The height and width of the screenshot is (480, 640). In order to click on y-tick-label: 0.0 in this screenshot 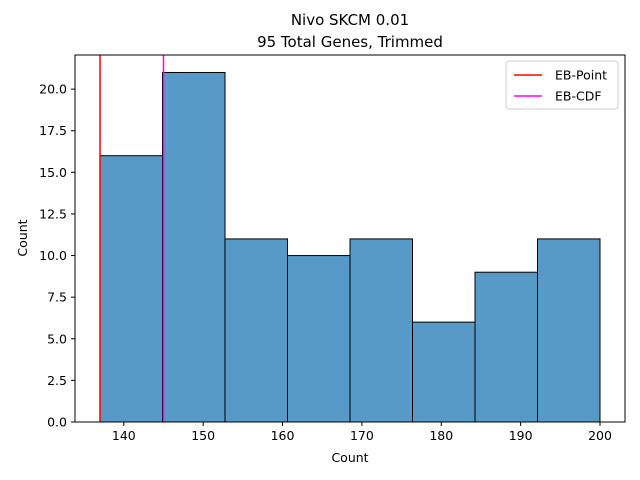, I will do `click(57, 422)`.